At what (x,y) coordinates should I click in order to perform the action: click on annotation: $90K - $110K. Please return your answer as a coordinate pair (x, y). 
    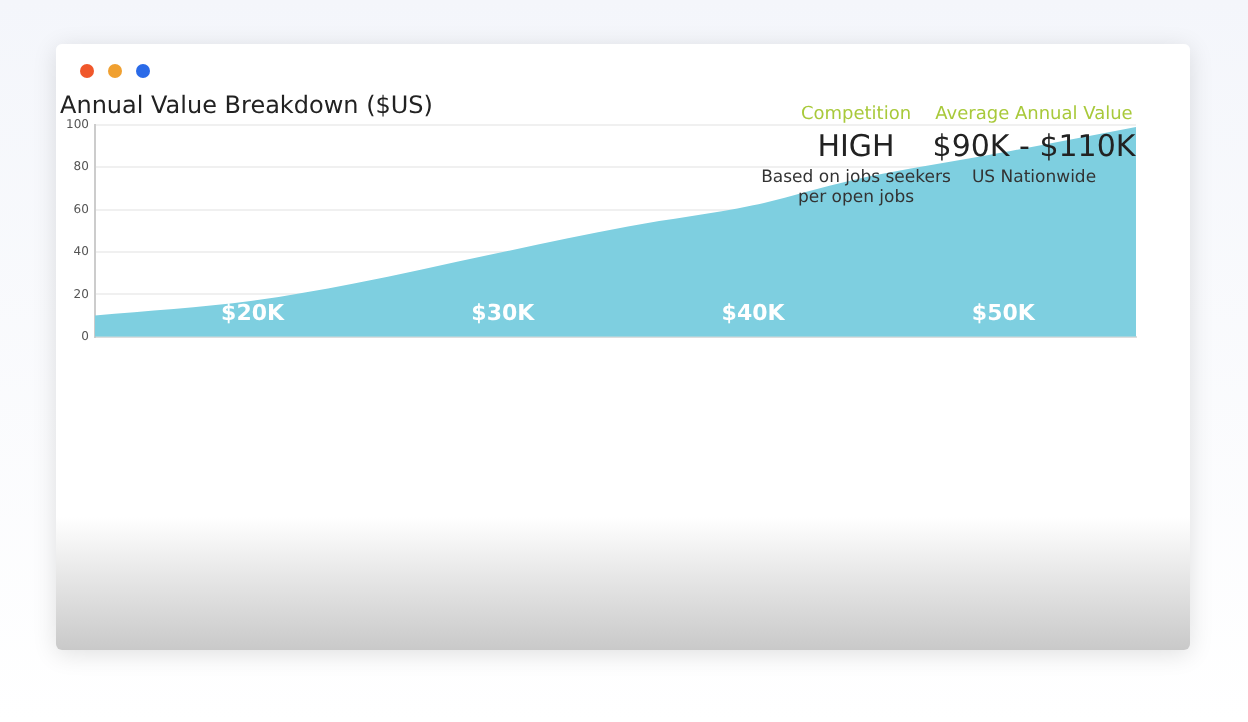
    Looking at the image, I should click on (1035, 145).